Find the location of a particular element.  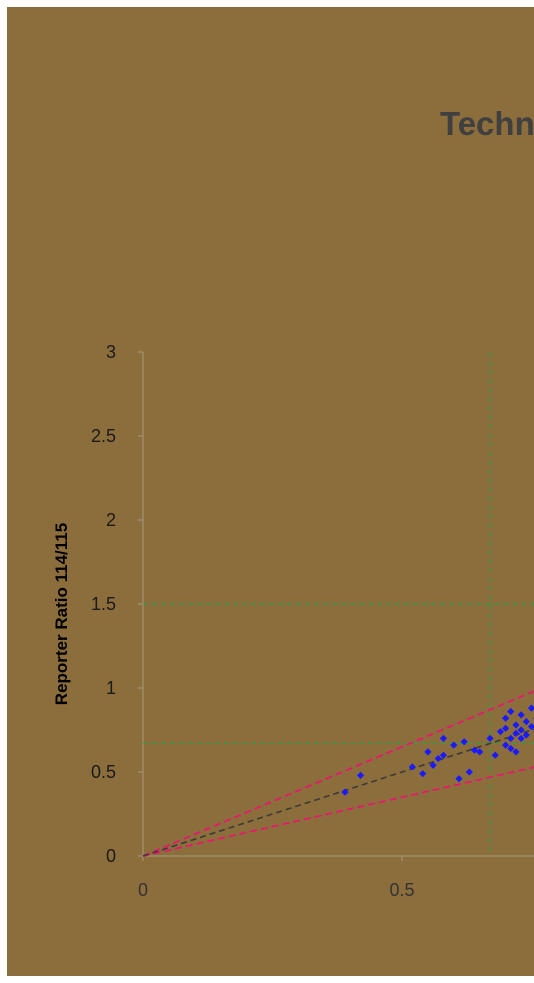

x-tick-label: 0 is located at coordinates (143, 890).